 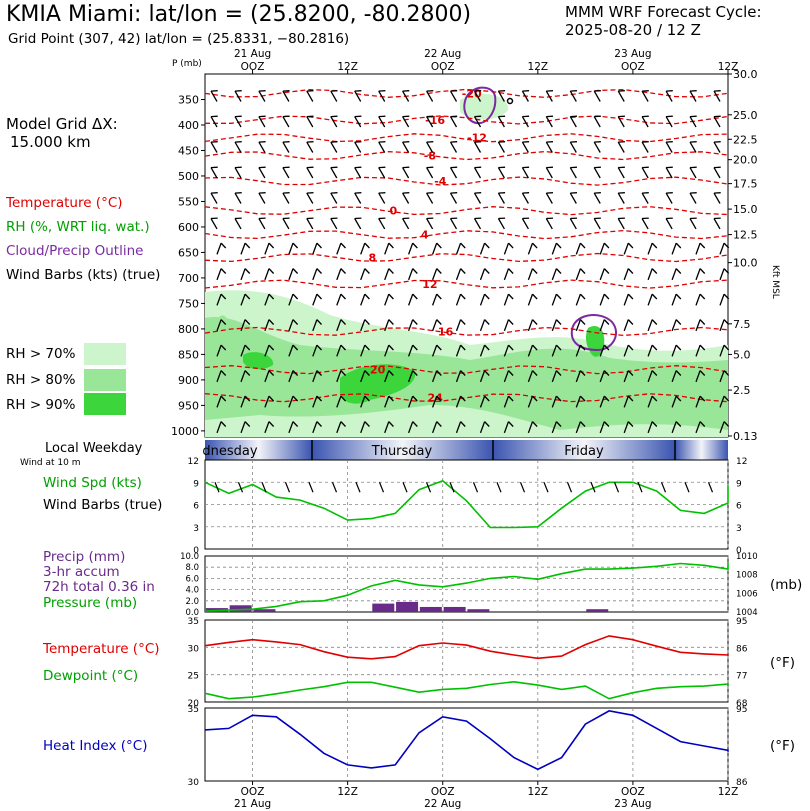 I want to click on heat-index-tick-label-right: 86, so click(x=742, y=783).